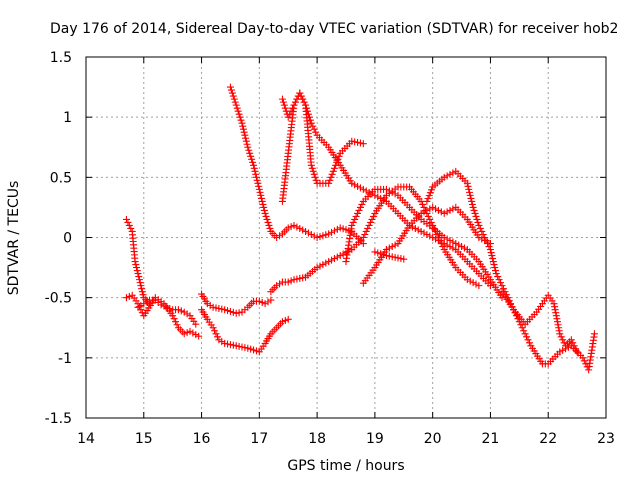 The height and width of the screenshot is (480, 640). Describe the element at coordinates (606, 439) in the screenshot. I see `x-tick-label: 23` at that location.